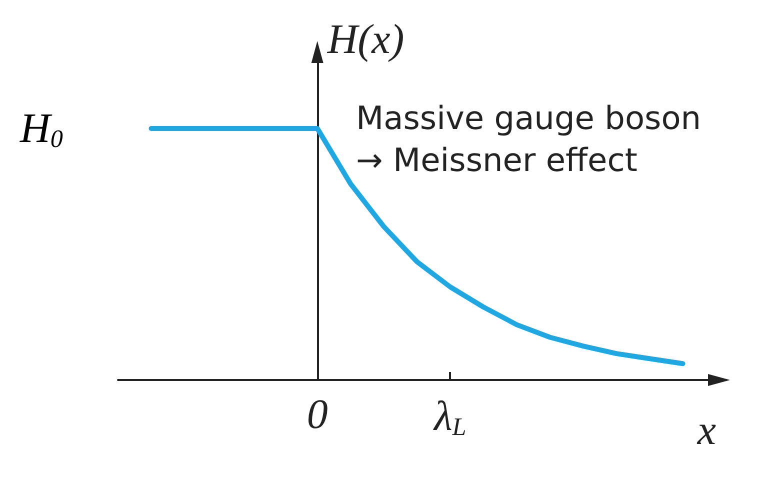  What do you see at coordinates (706, 431) in the screenshot?
I see `x-axis-title: x` at bounding box center [706, 431].